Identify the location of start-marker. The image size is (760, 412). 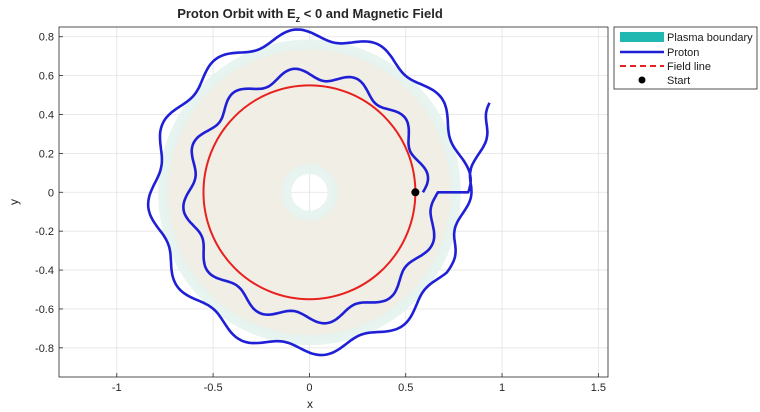
(415, 192).